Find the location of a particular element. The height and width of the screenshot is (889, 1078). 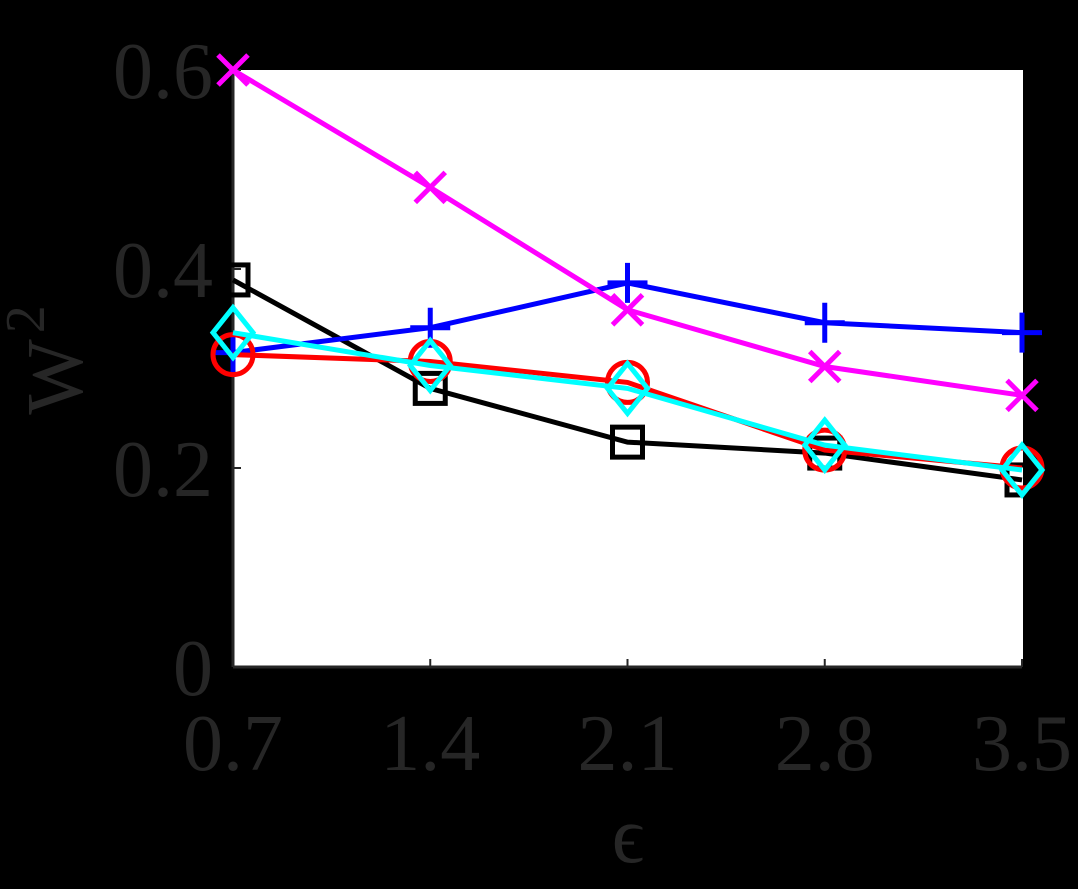

x-tick-label: 3.5 is located at coordinates (1022, 744).